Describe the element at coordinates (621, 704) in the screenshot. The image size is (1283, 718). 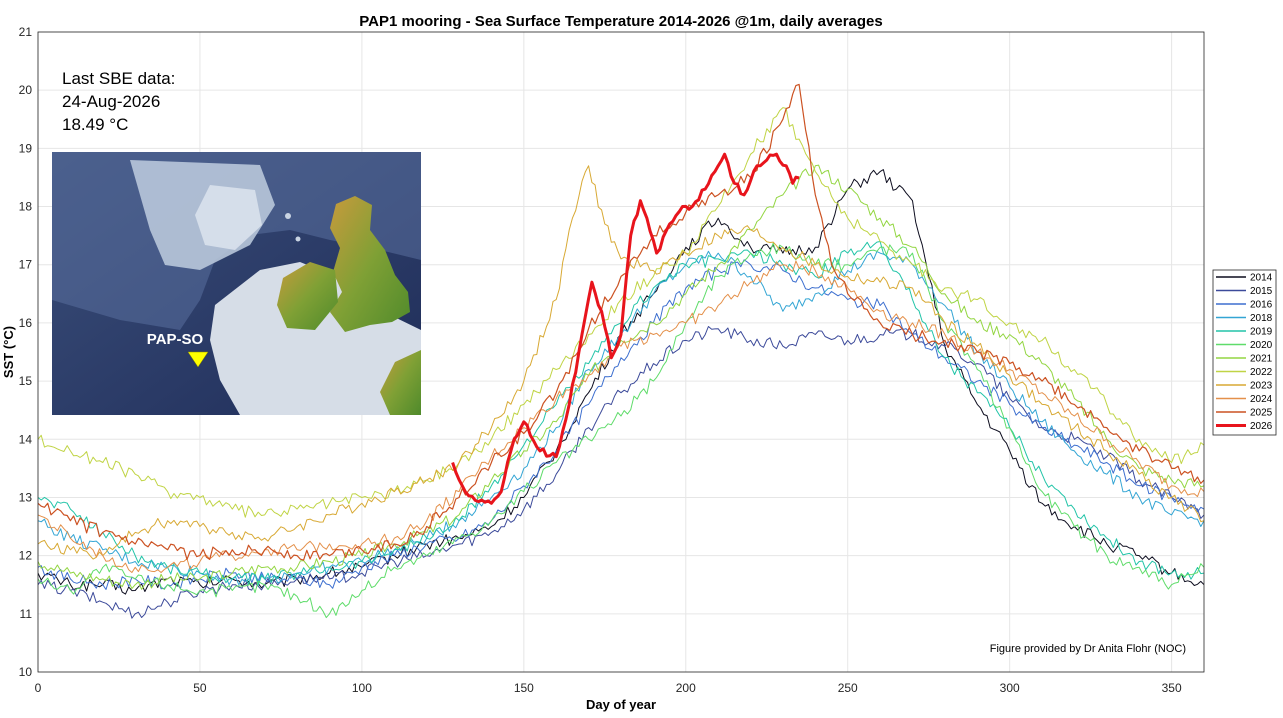
I see `x-axis-label: Day of year` at that location.